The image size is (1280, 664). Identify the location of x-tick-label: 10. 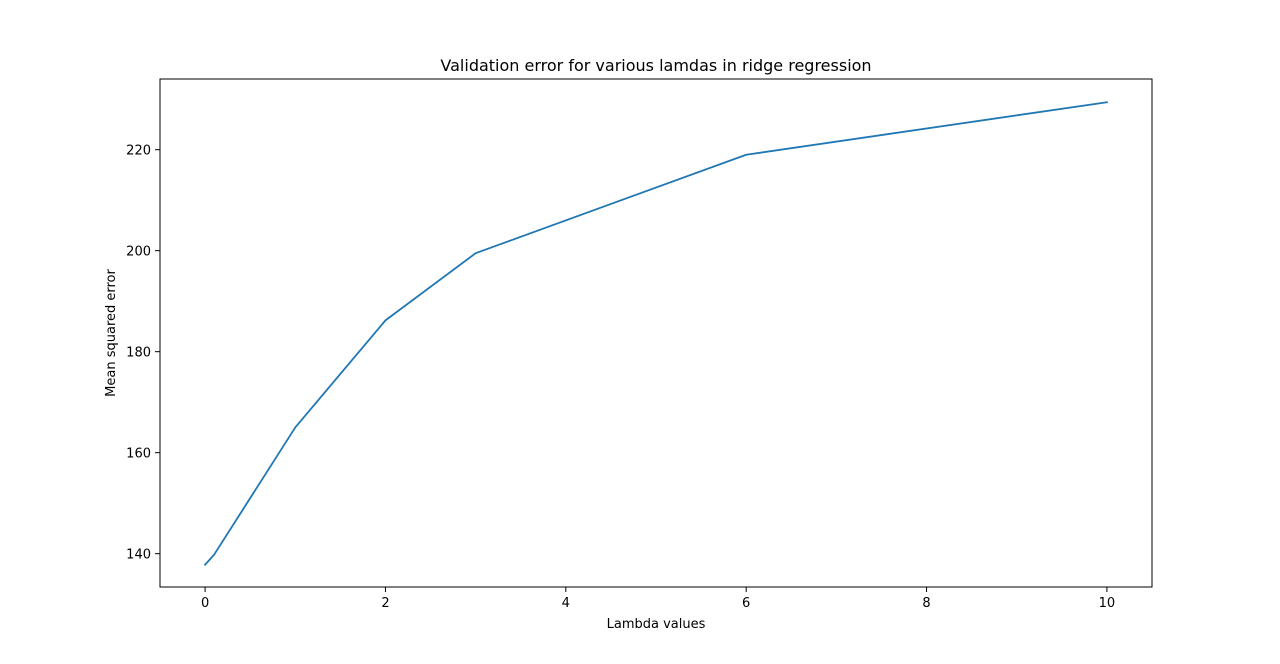
(1107, 603).